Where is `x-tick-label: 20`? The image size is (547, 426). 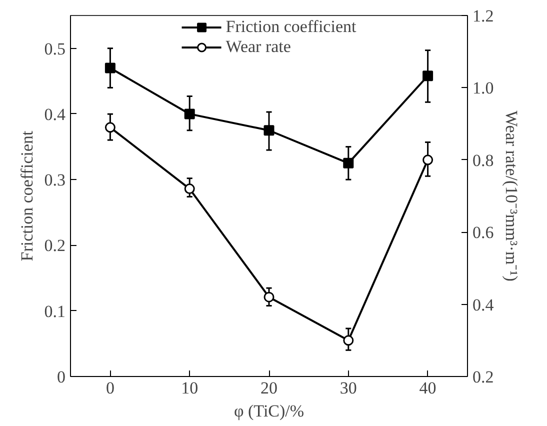 x-tick-label: 20 is located at coordinates (269, 388).